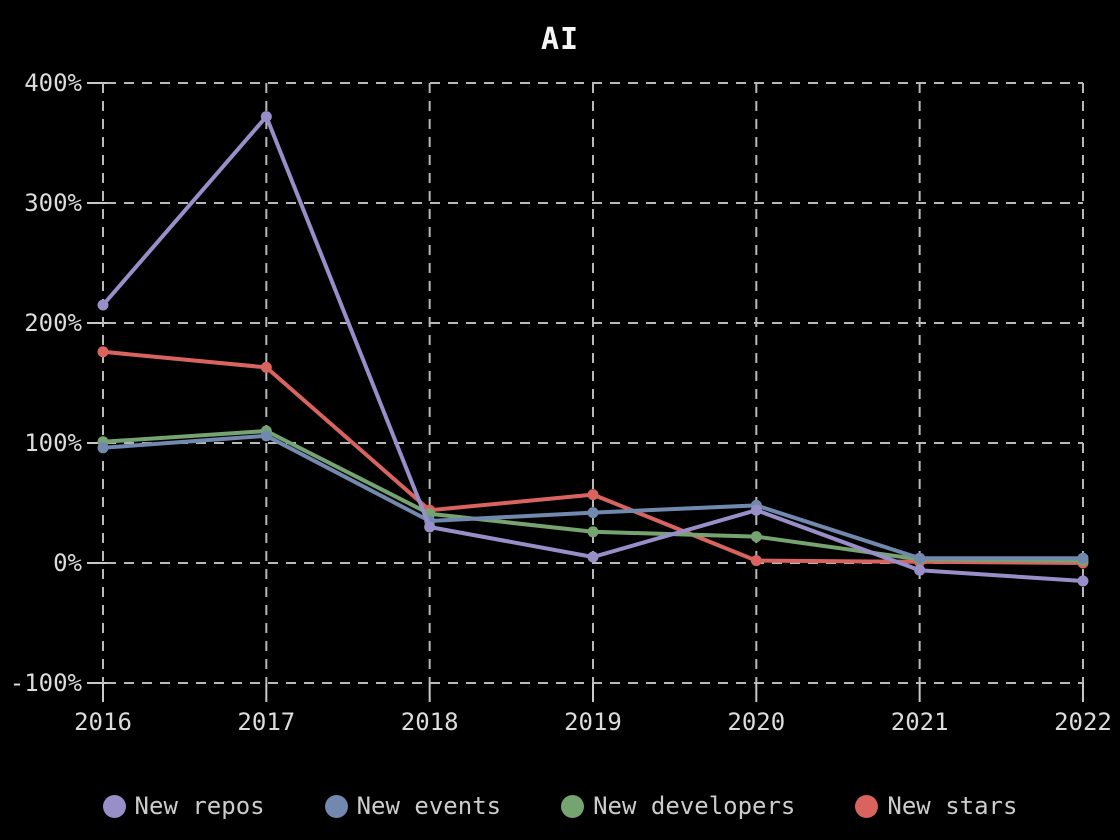  I want to click on x-axis-label: 2020, so click(756, 722).